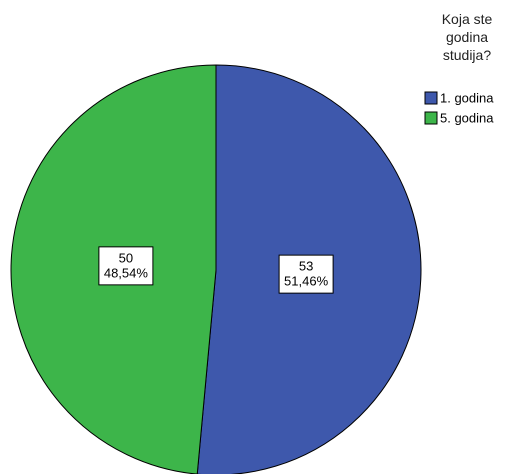 This screenshot has width=517, height=474. What do you see at coordinates (467, 37) in the screenshot?
I see `legend-title: Koja ste godina studija?` at bounding box center [467, 37].